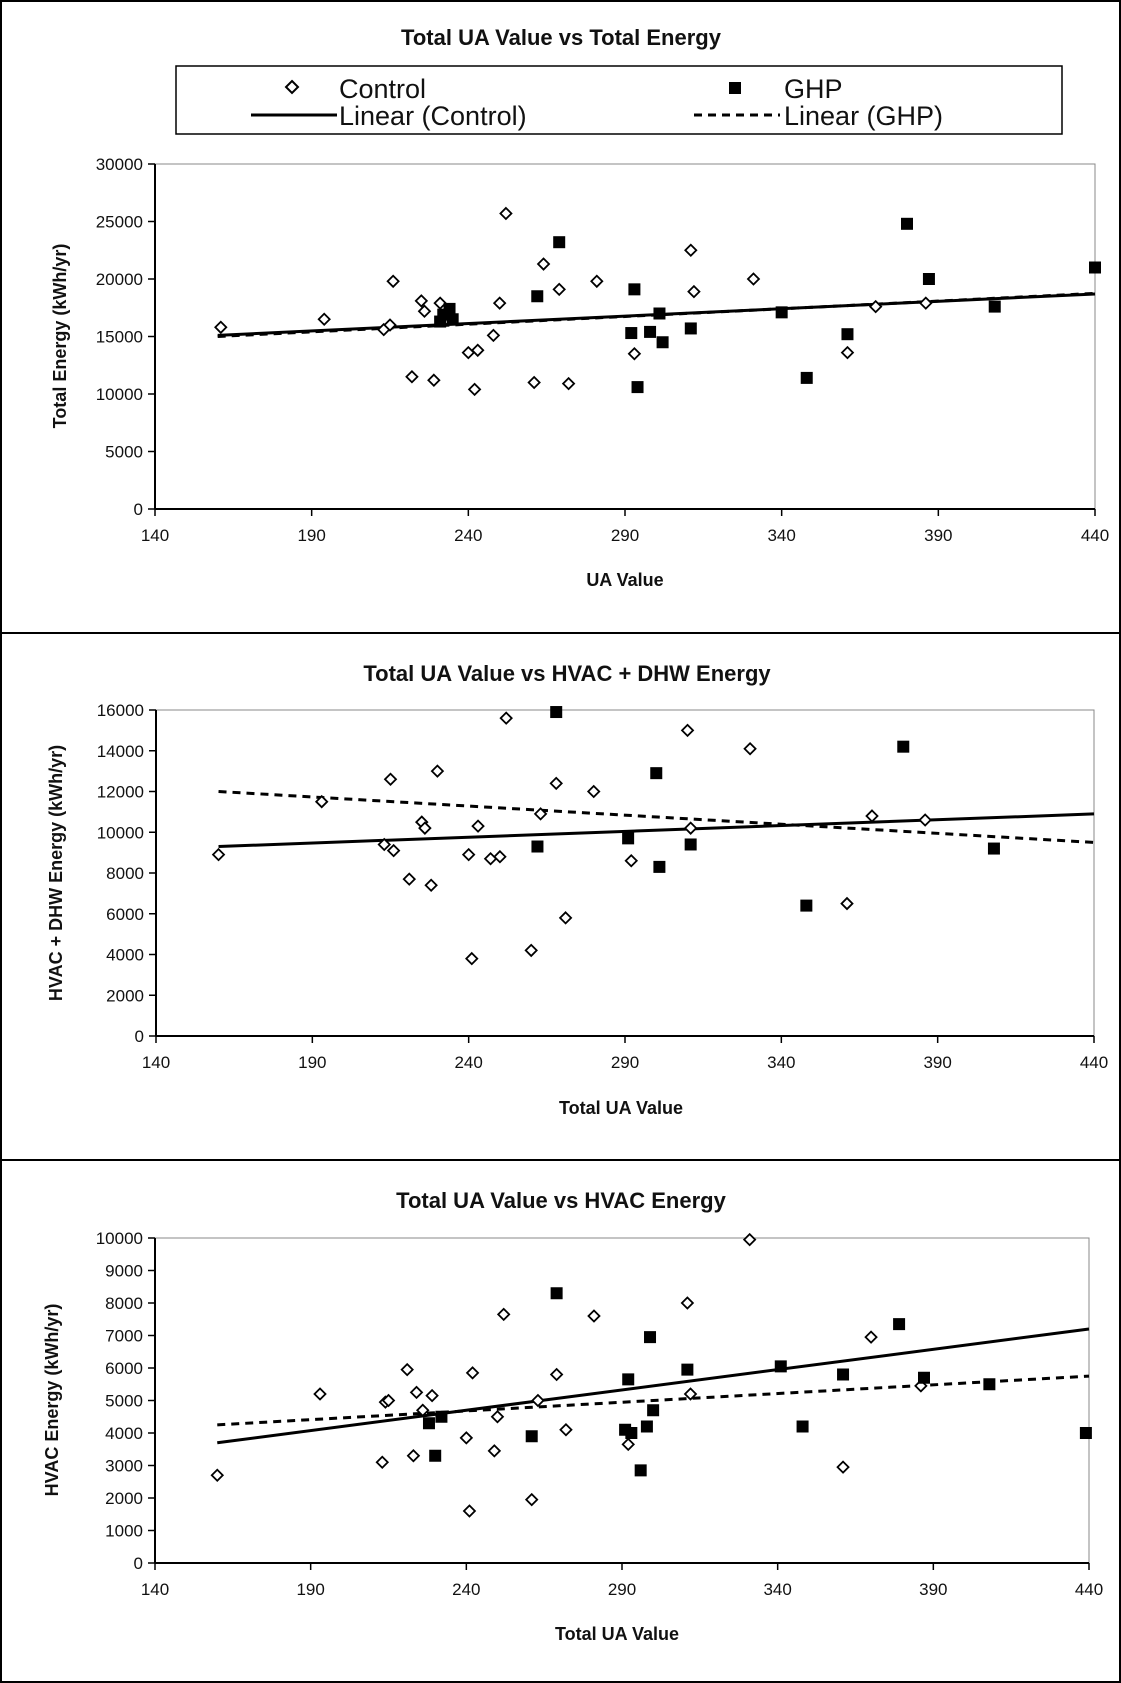 This screenshot has width=1121, height=1683. What do you see at coordinates (125, 995) in the screenshot?
I see `y-tick-label: 2000` at bounding box center [125, 995].